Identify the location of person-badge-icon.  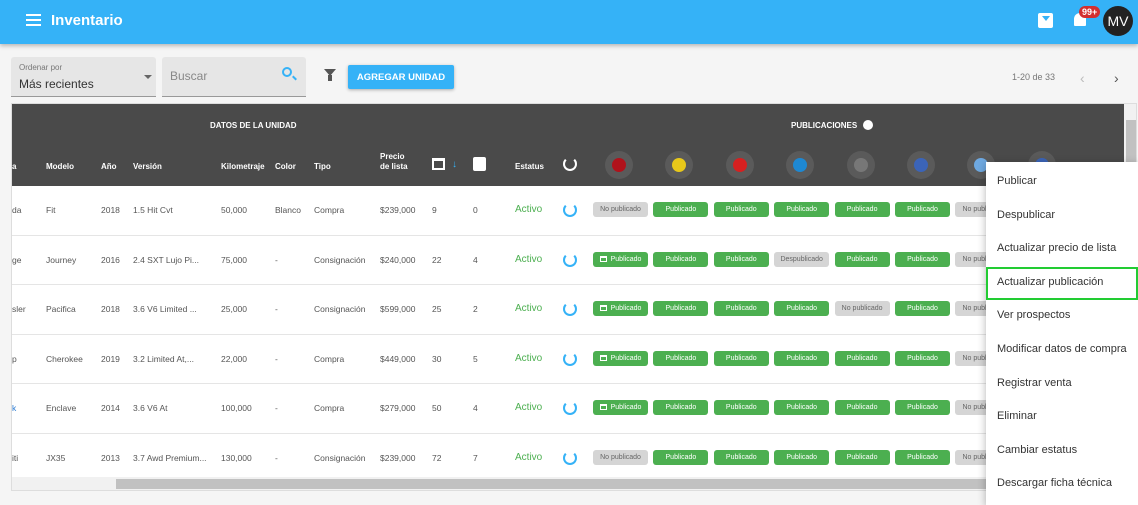
(479, 164).